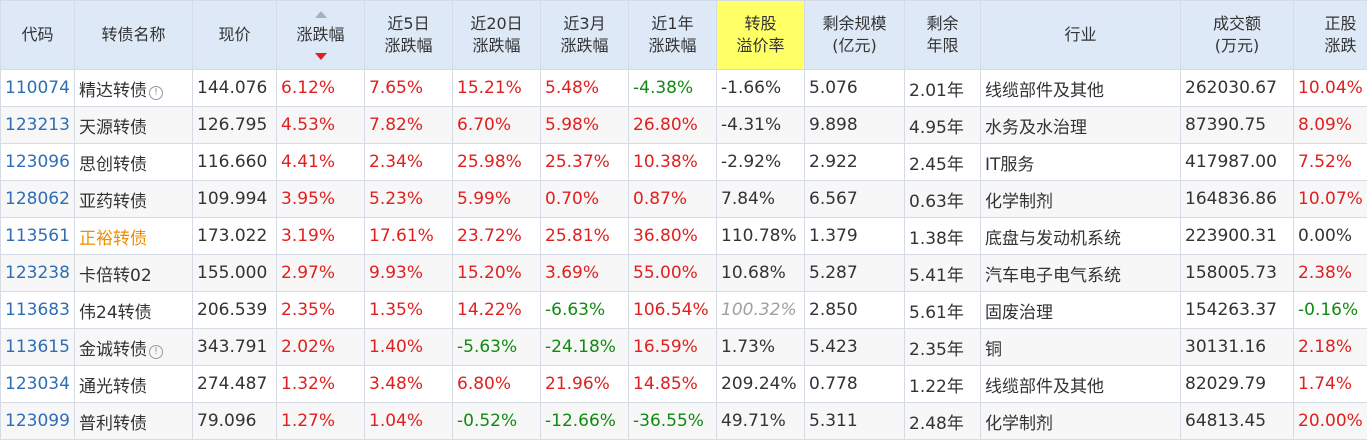 This screenshot has height=442, width=1367. I want to click on bond-name-link: 正裕转债, so click(113, 238).